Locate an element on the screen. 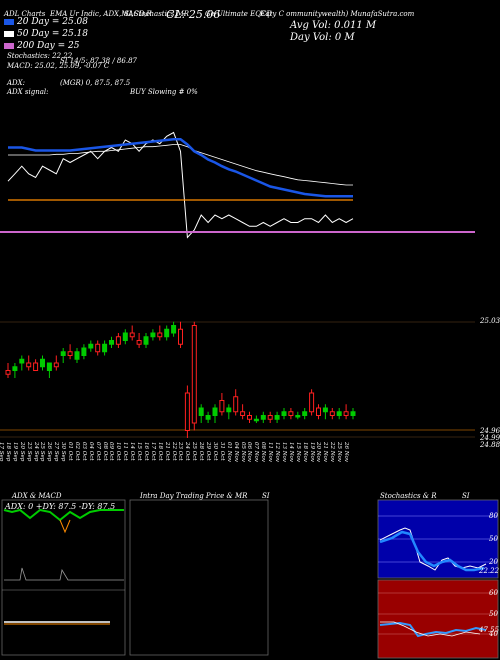 The image size is (500, 660). legend-ema50-label: 50 Day = 25.18 is located at coordinates (53, 34).